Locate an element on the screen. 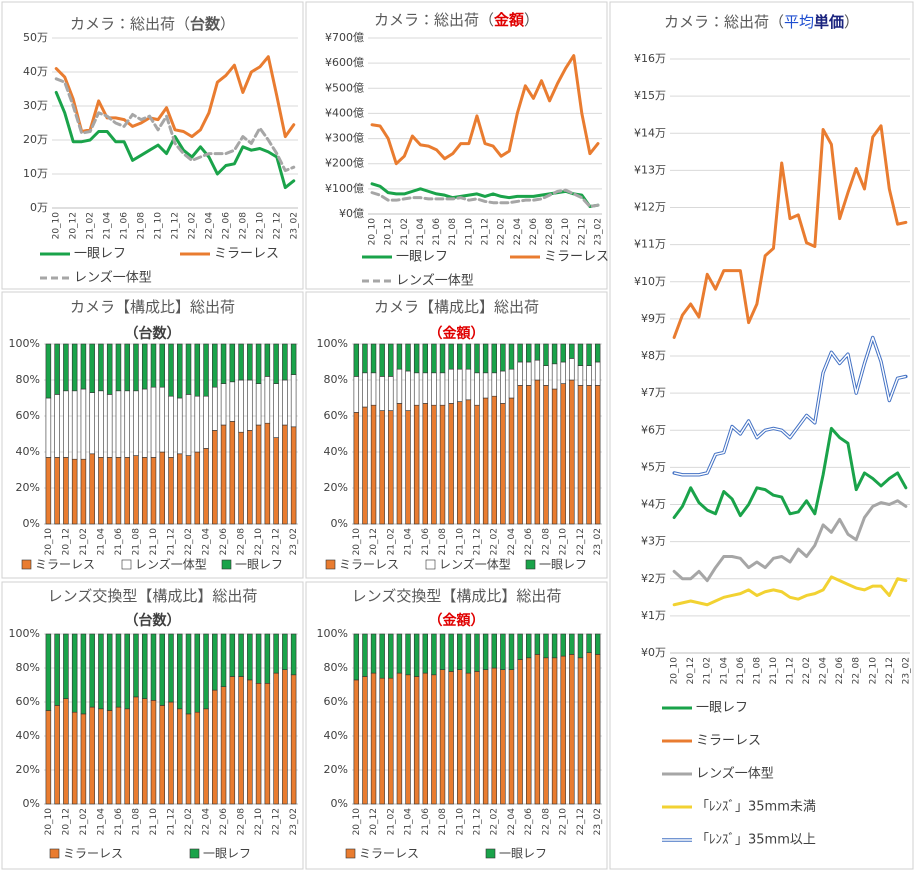  y-tick-label: ¥100億 is located at coordinates (344, 188).